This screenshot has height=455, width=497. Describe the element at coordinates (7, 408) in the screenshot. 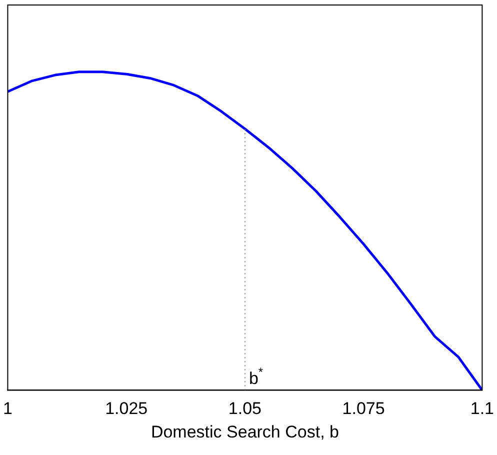

I see `x-tick-label: 1` at that location.